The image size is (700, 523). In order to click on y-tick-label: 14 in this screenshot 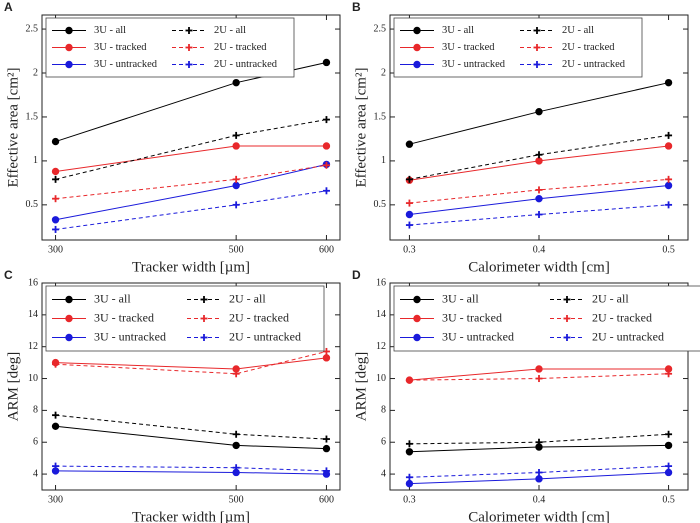, I will do `click(33, 314)`.